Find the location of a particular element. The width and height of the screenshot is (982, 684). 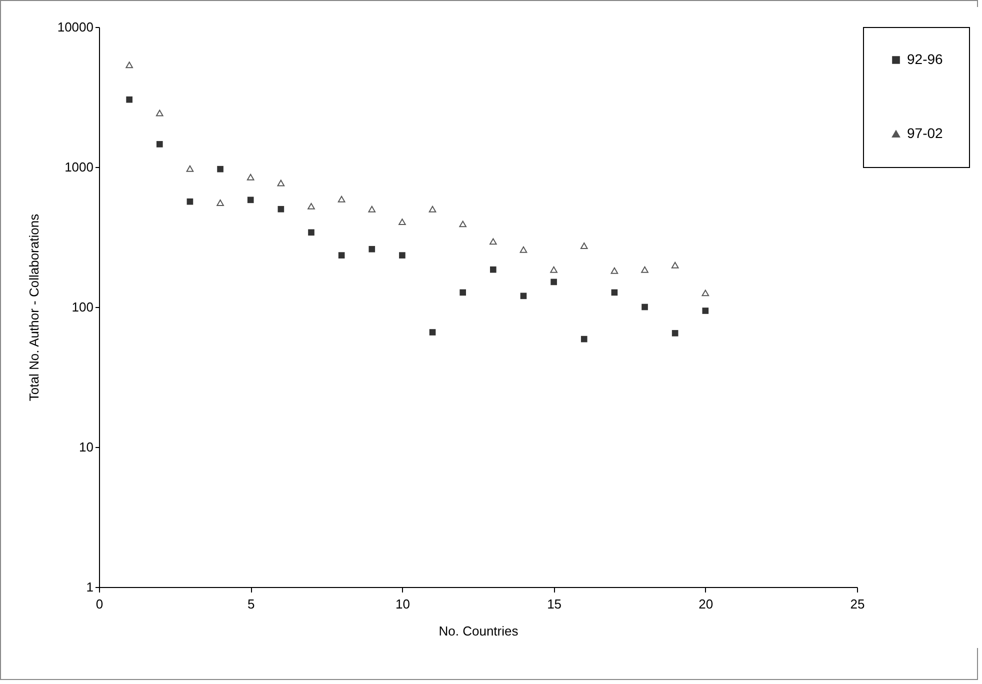

x-tick-label: 10 is located at coordinates (402, 604).